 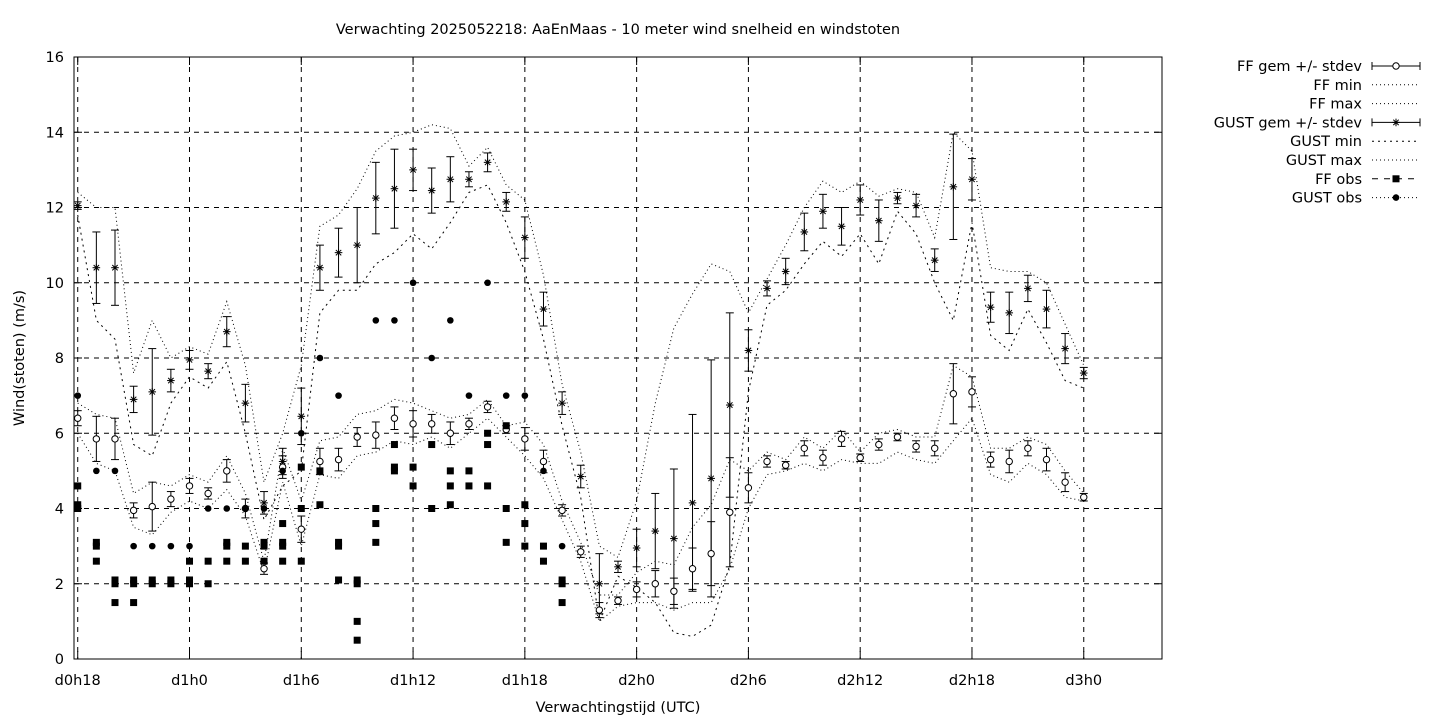 I want to click on legend-sample, so click(x=1396, y=179).